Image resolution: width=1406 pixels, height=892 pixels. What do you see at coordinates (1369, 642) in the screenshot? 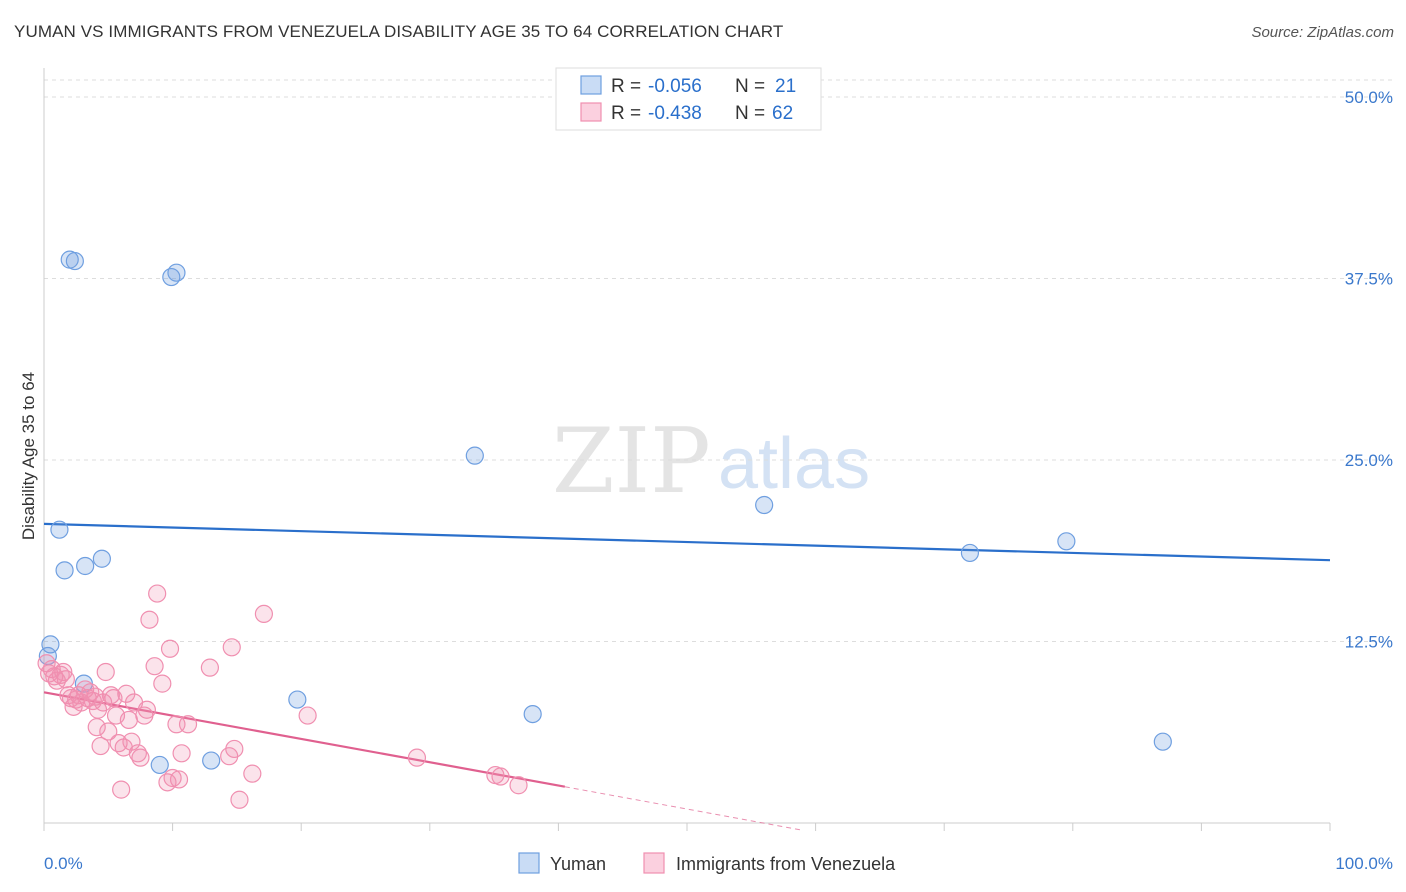
I see `y-tick-label: 12.5%` at bounding box center [1369, 642].